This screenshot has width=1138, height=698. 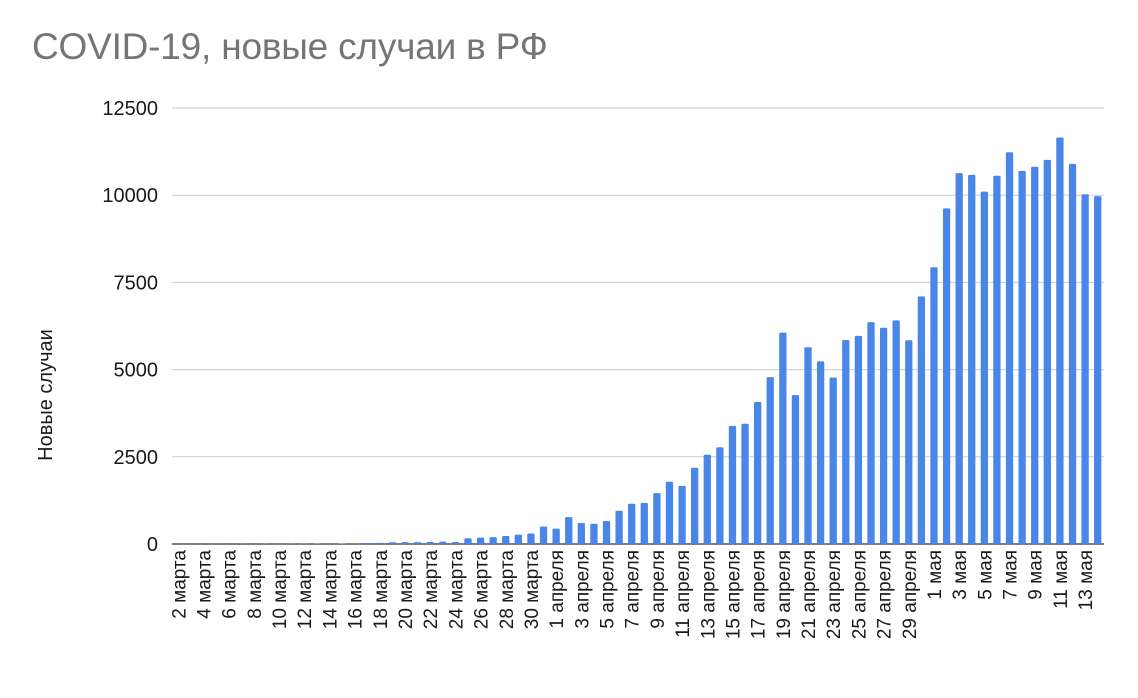 I want to click on x-tick-label: 4 марта, so click(x=205, y=584).